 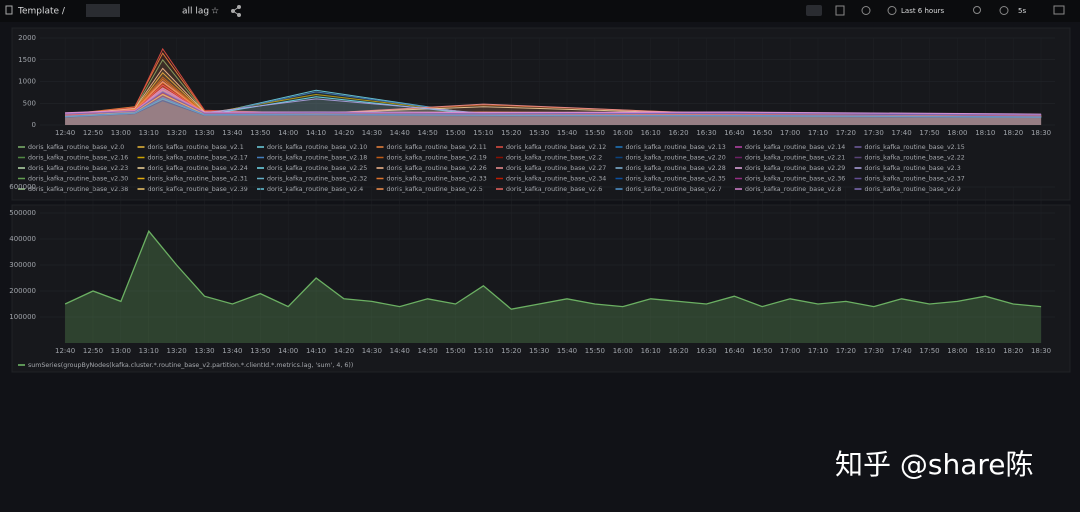 What do you see at coordinates (977, 10) in the screenshot?
I see `zoom-out-button` at bounding box center [977, 10].